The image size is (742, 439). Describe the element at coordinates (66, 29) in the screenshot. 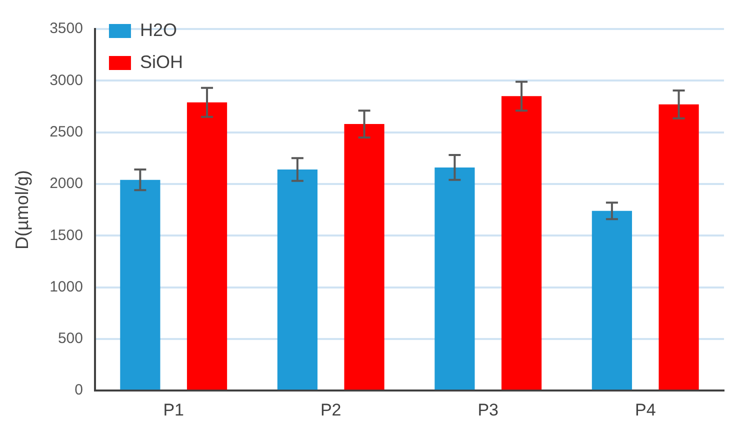

I see `y-tick-label: 3500` at that location.